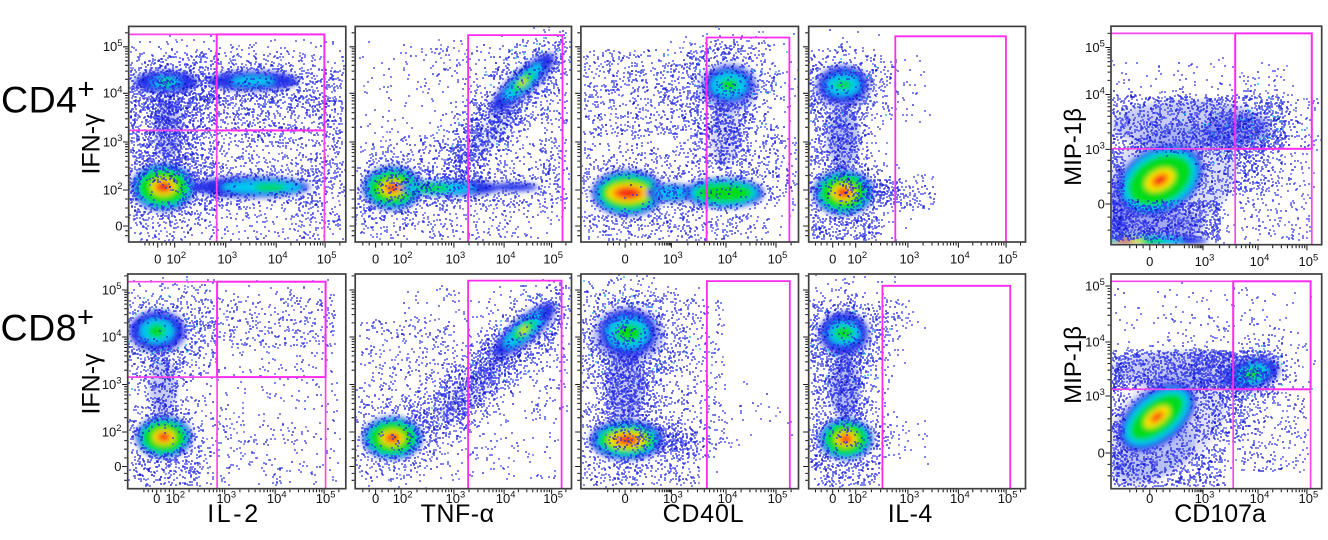 The height and width of the screenshot is (540, 1328). Describe the element at coordinates (1220, 514) in the screenshot. I see `svg-text: CD107a` at that location.